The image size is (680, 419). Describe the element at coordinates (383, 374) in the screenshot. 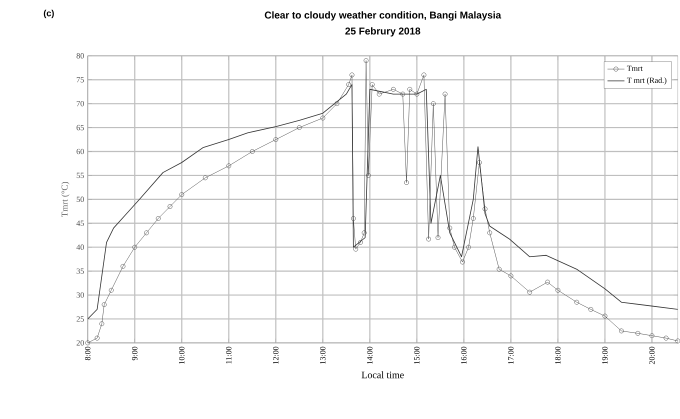

I see `x-axis-title: Local time` at that location.